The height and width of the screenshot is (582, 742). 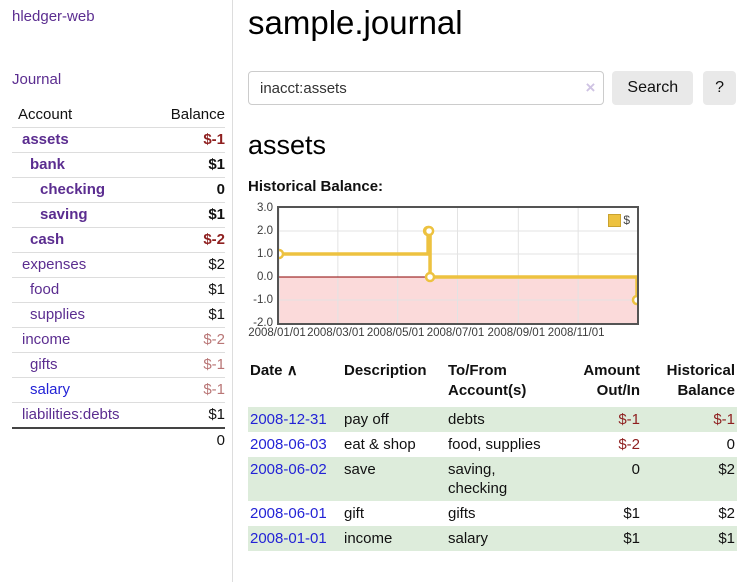 What do you see at coordinates (118, 340) in the screenshot?
I see `account-row: income $-2` at bounding box center [118, 340].